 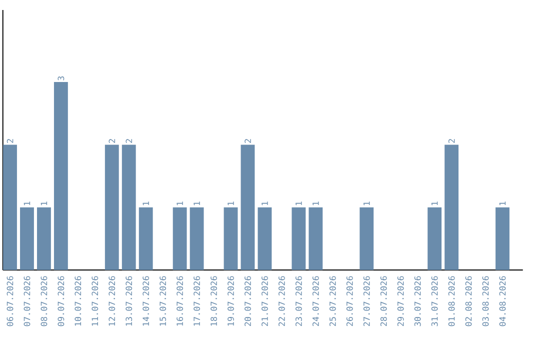 I want to click on x-tick-label: 25.07.2026, so click(x=332, y=301).